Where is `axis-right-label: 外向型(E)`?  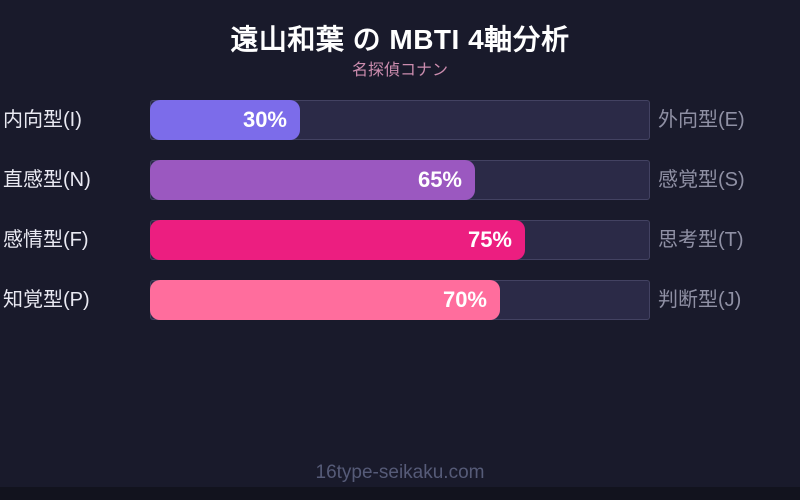 axis-right-label: 外向型(E) is located at coordinates (701, 120).